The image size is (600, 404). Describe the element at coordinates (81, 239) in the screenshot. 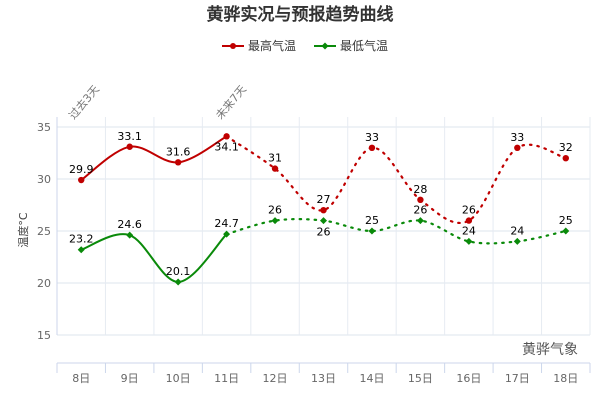

I see `data-label: 23.2` at that location.